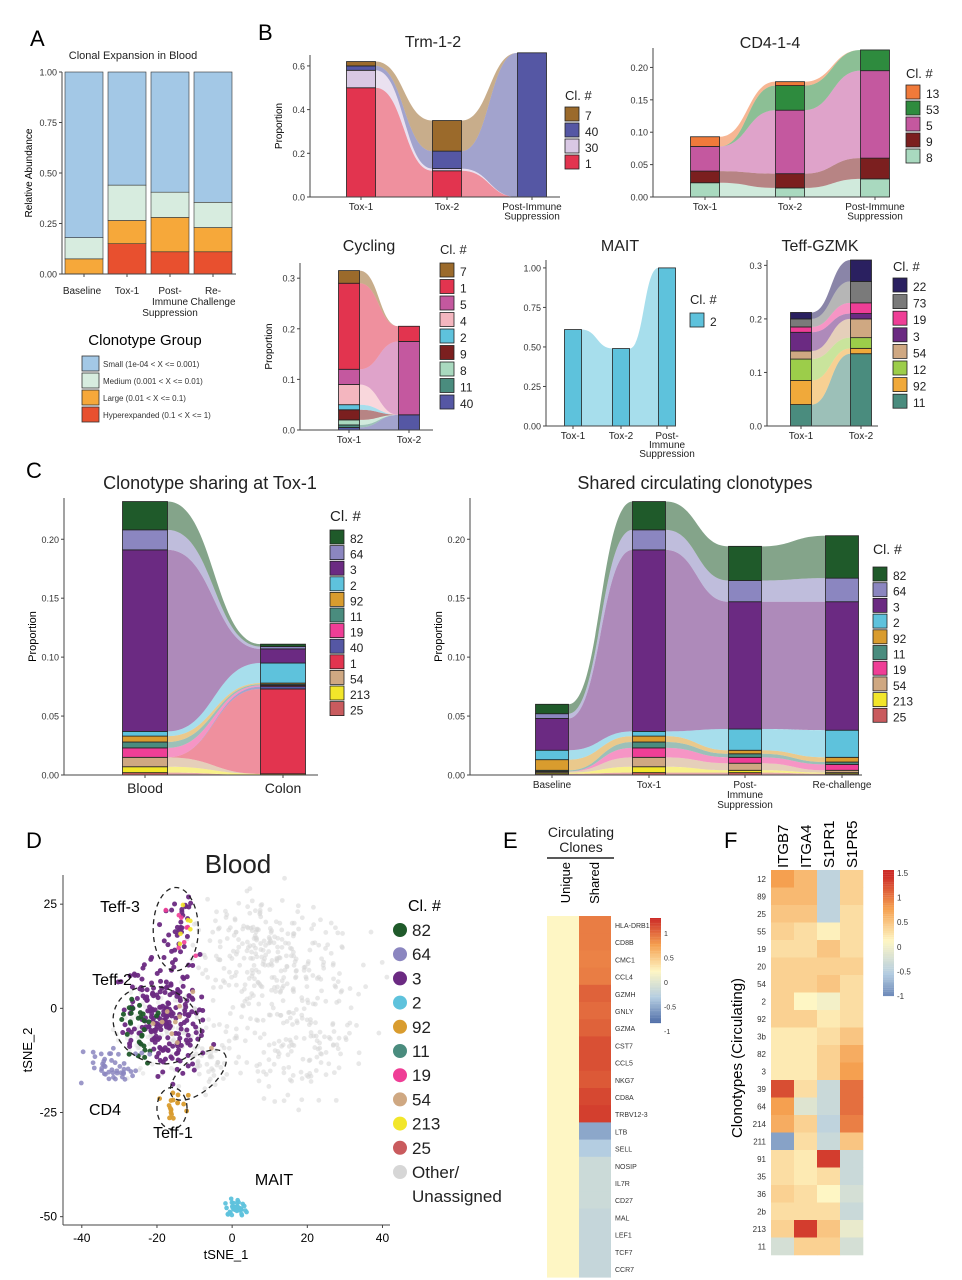  What do you see at coordinates (761, 1019) in the screenshot?
I see `row-label: 92` at bounding box center [761, 1019].